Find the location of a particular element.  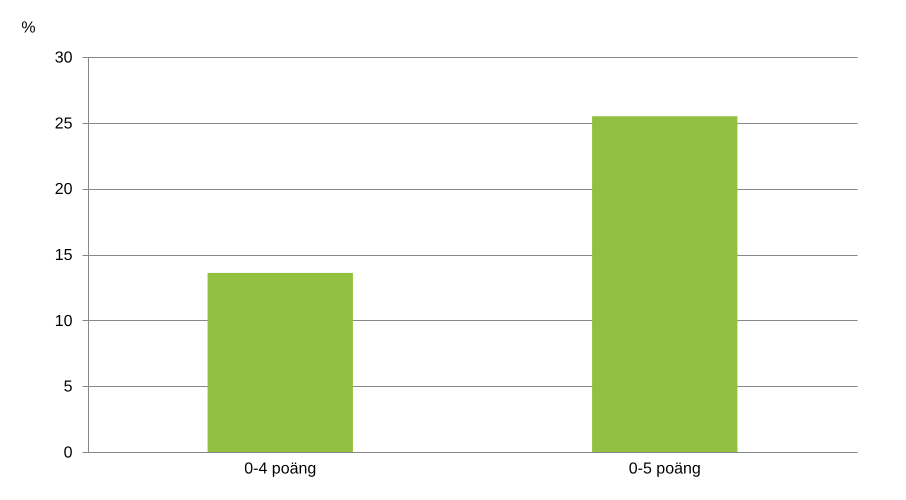

y-tick-label: 15 is located at coordinates (63, 255).